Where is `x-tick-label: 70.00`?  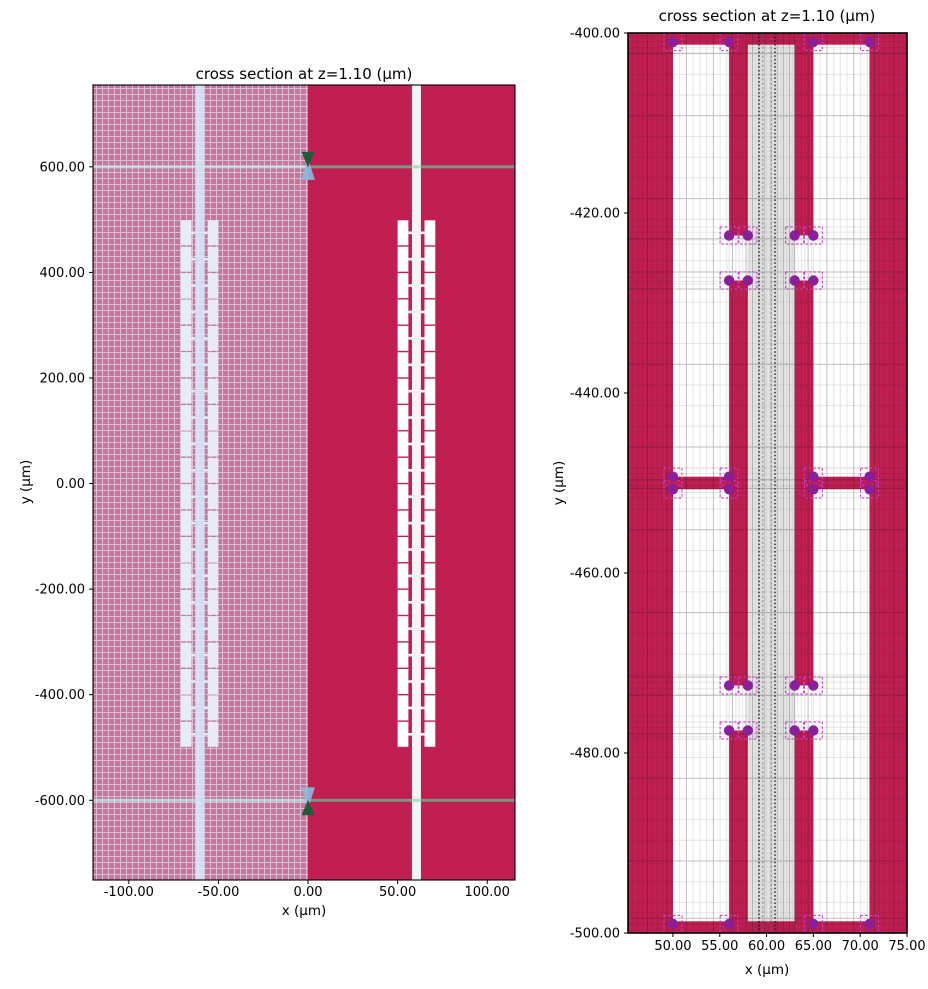
x-tick-label: 70.00 is located at coordinates (860, 946).